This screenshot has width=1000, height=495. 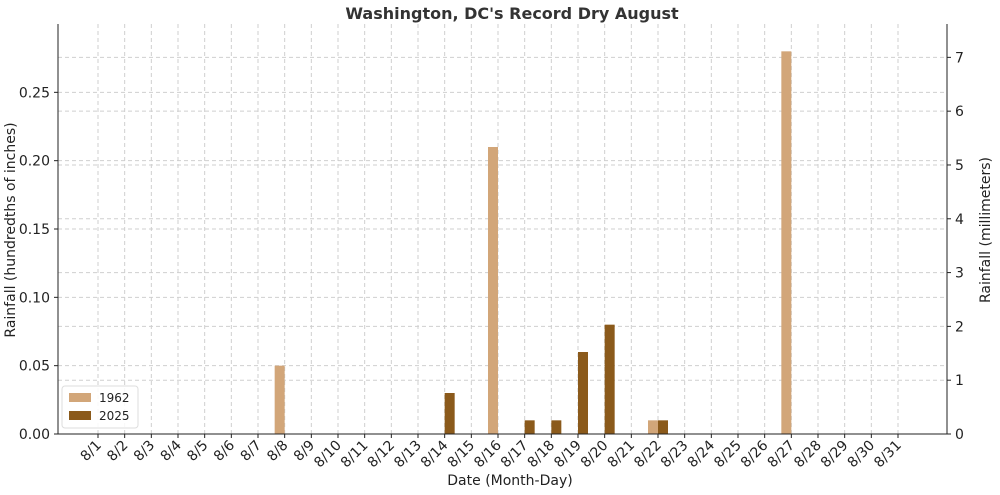 What do you see at coordinates (251, 451) in the screenshot?
I see `x-tick-label: 8/7` at bounding box center [251, 451].